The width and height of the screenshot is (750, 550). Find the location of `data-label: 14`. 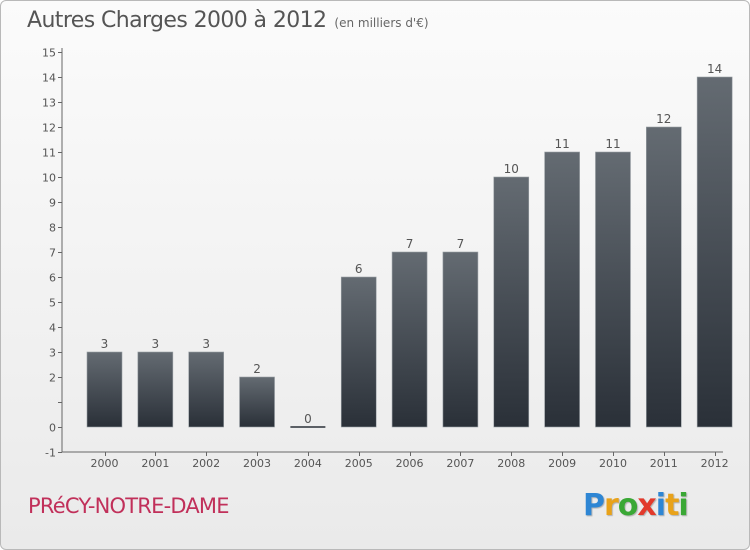

data-label: 14 is located at coordinates (714, 69).